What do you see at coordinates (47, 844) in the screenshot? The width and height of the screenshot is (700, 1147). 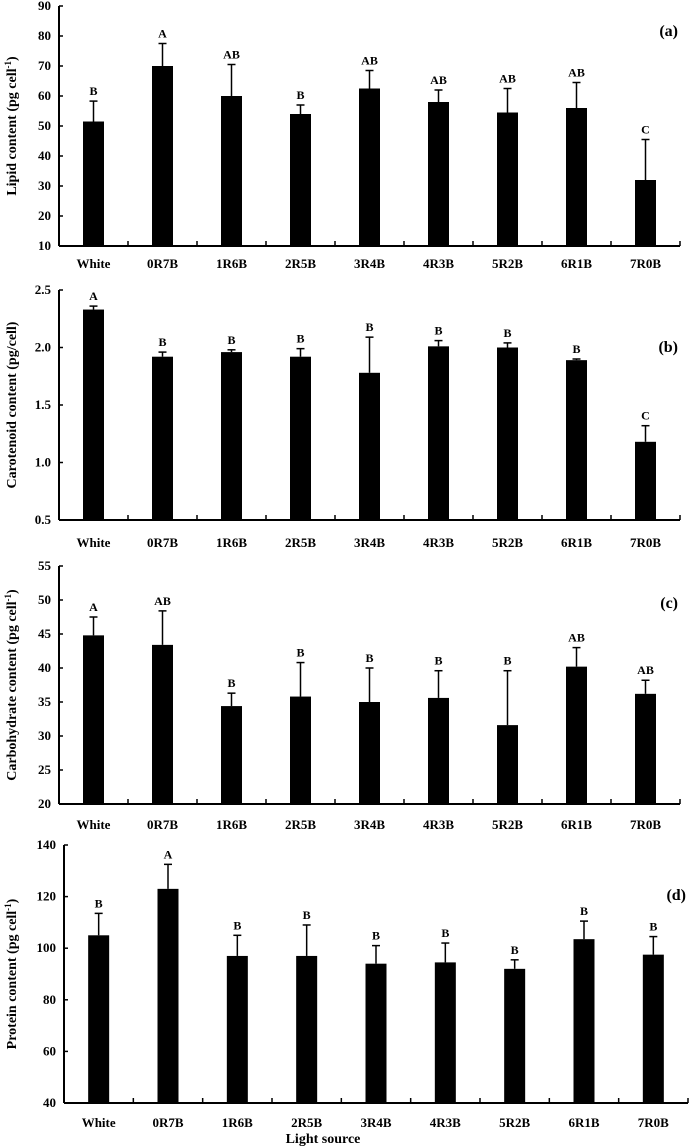 I see `y-tick-label: 140` at bounding box center [47, 844].